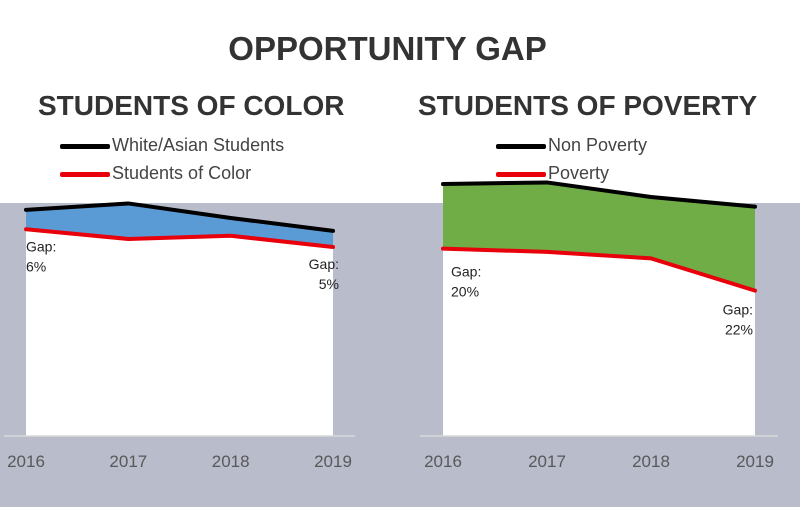 The image size is (800, 507). Describe the element at coordinates (41, 256) in the screenshot. I see `gap-annotation-2016: Gap: 6%` at that location.